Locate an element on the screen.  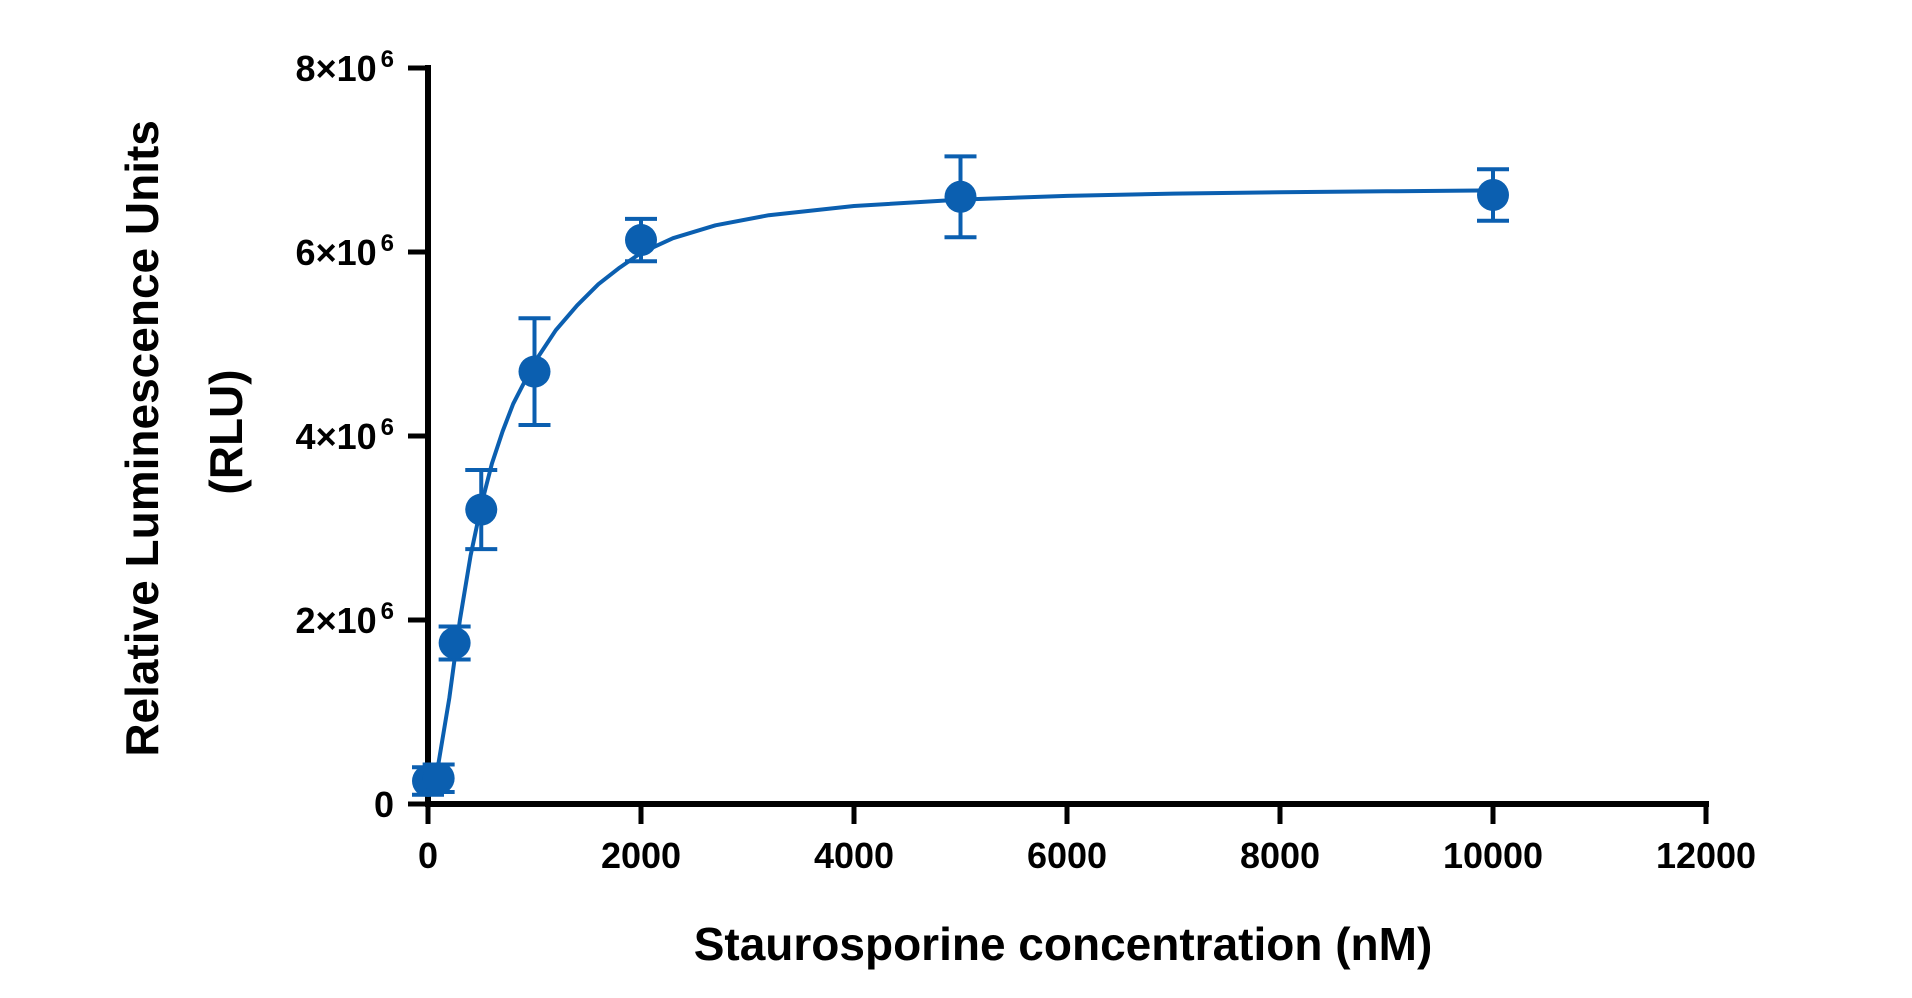
x-tick-label: 0 is located at coordinates (428, 855).